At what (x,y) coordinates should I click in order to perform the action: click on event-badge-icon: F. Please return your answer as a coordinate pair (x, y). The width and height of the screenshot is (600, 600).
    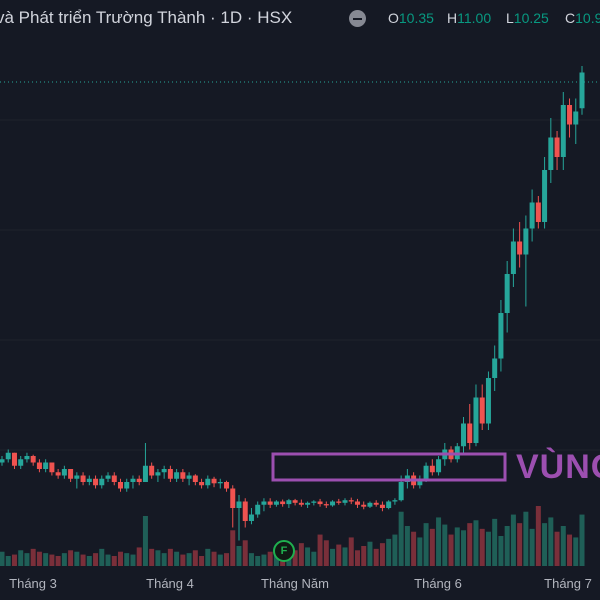
    Looking at the image, I should click on (284, 551).